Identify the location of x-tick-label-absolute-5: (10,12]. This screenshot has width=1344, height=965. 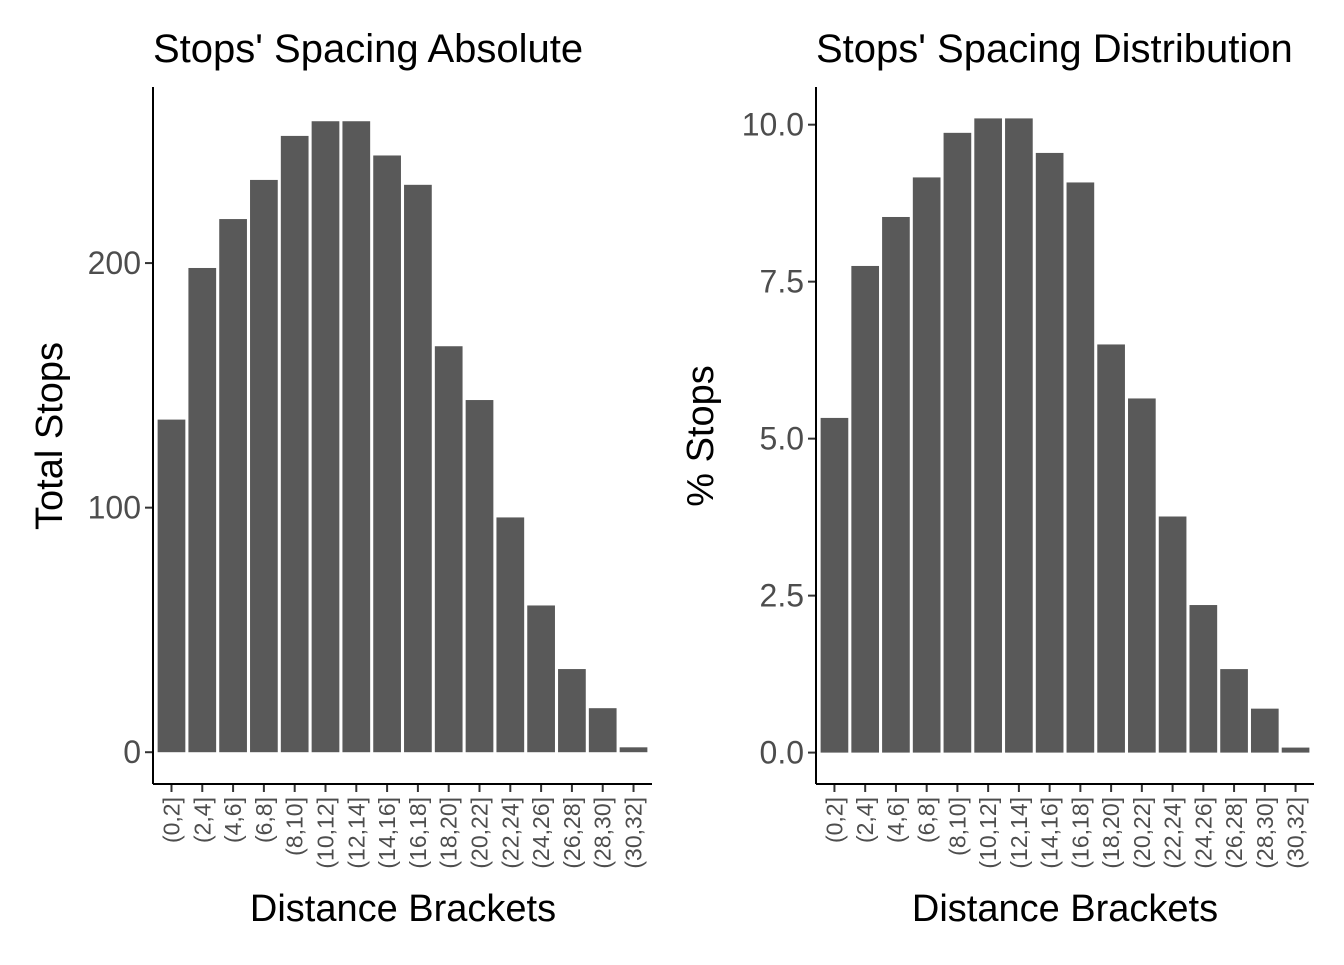
(325, 833).